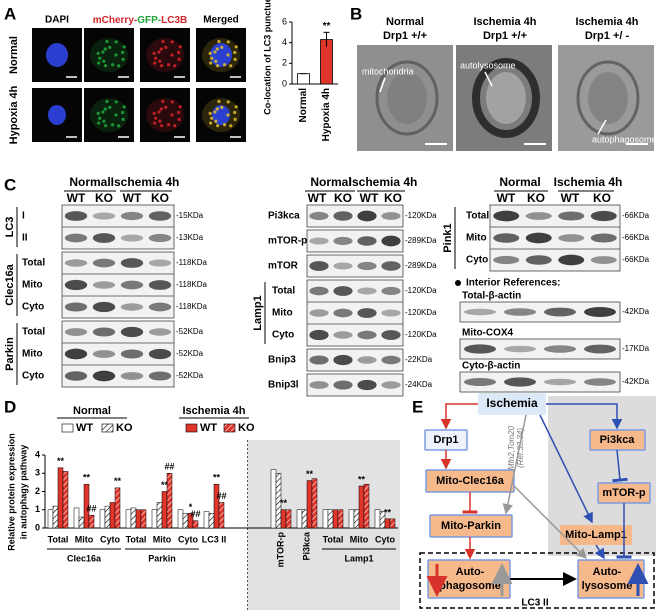  What do you see at coordinates (191, 507) in the screenshot?
I see `annotation: *` at bounding box center [191, 507].